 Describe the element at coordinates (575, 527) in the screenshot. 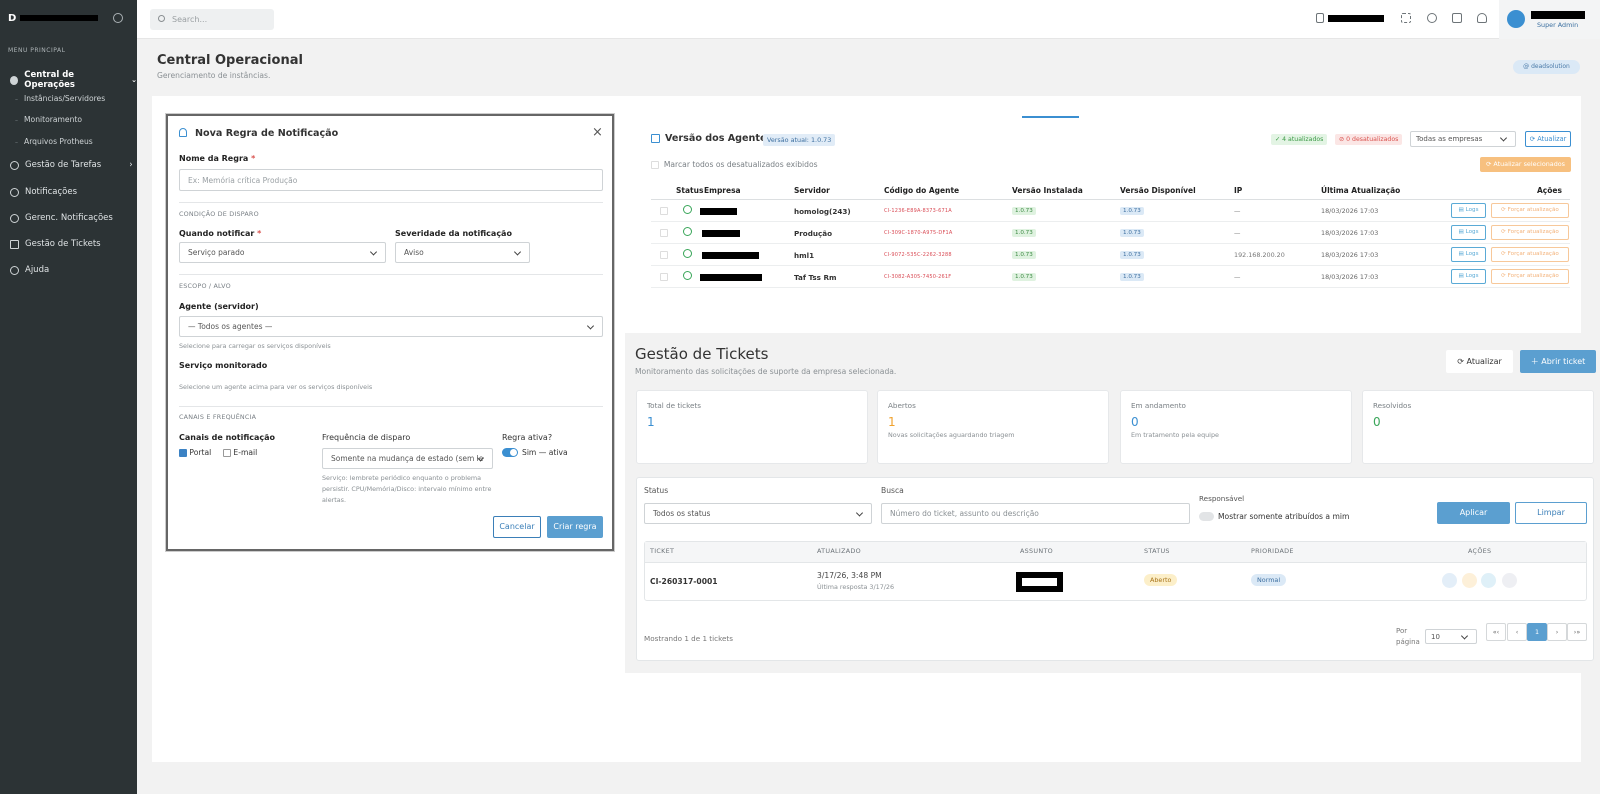

I see `create-rule-button: Criar regra` at that location.